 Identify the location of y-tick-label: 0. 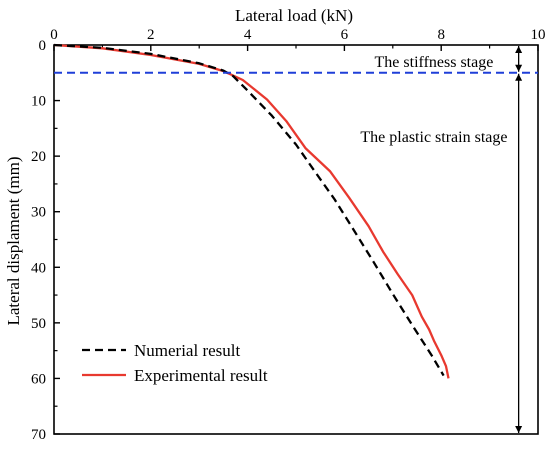
(43, 46).